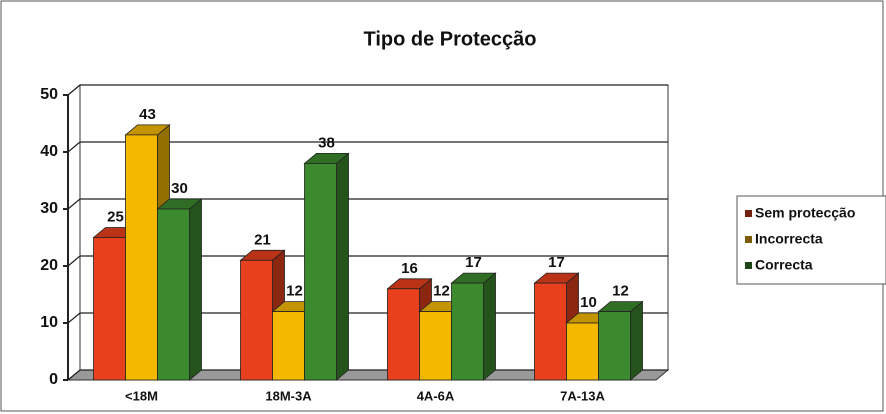  I want to click on legend-label: Correcta, so click(784, 265).